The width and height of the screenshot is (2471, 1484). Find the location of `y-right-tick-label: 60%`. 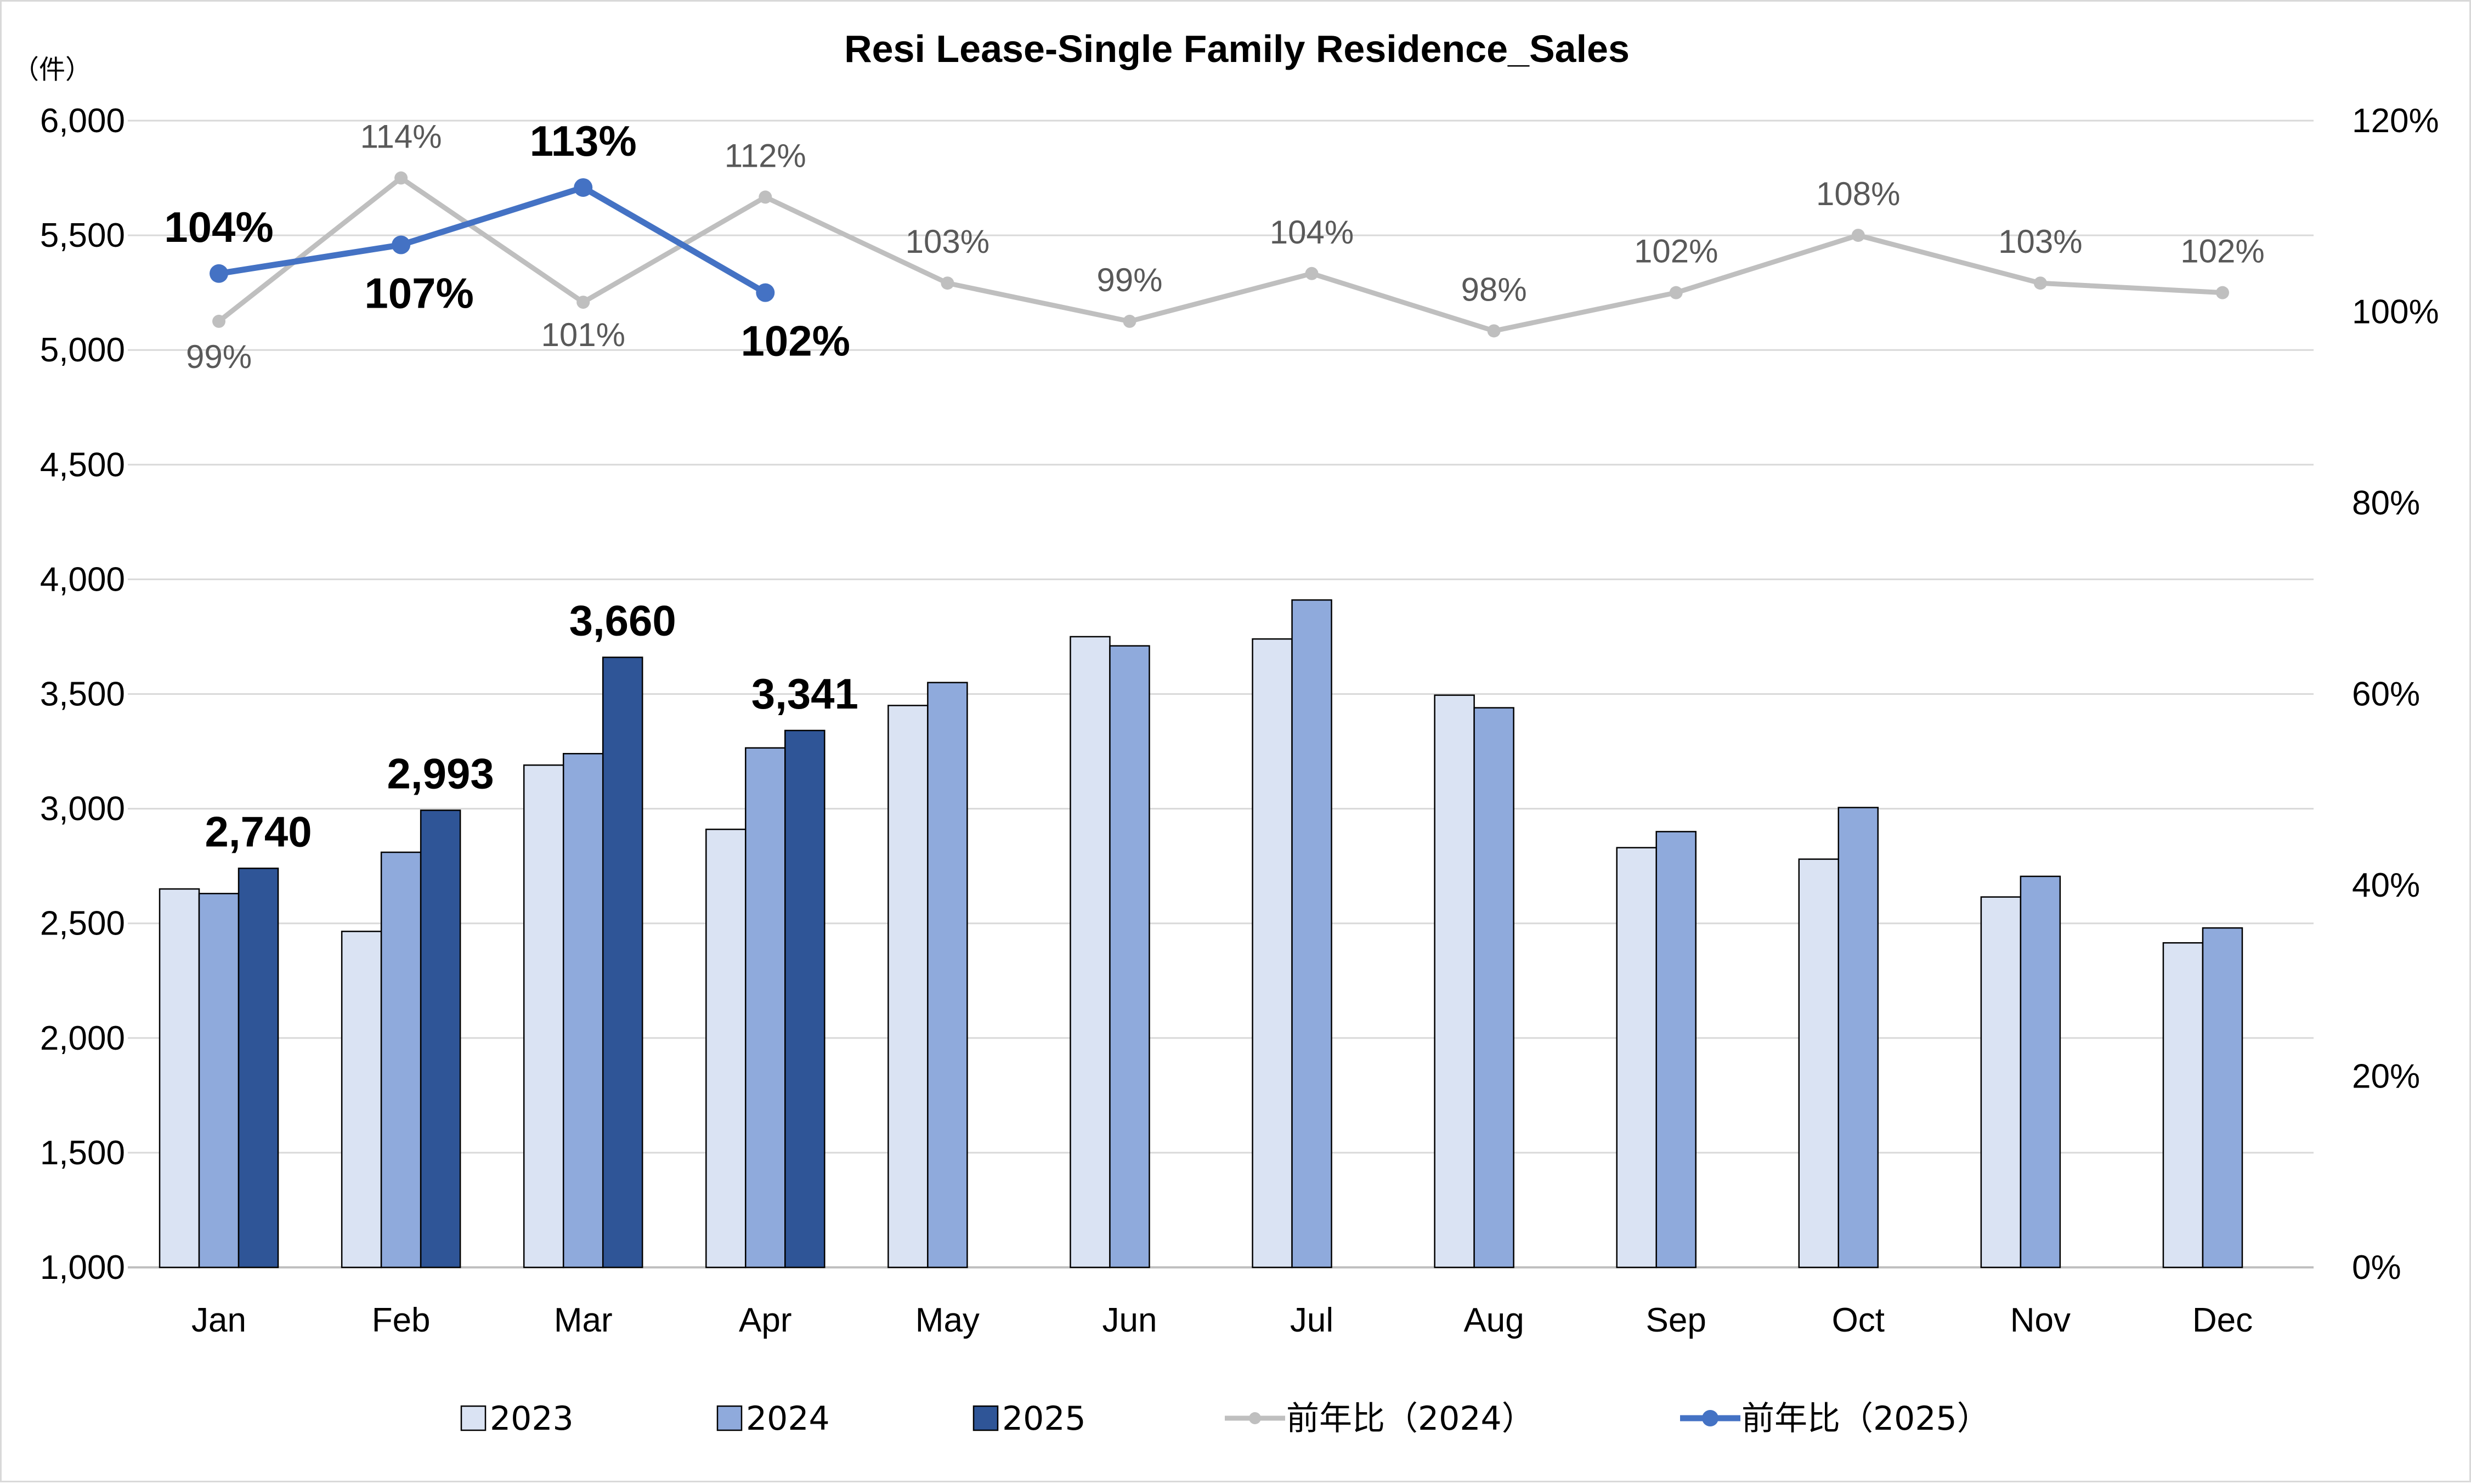

y-right-tick-label: 60% is located at coordinates (2386, 695).